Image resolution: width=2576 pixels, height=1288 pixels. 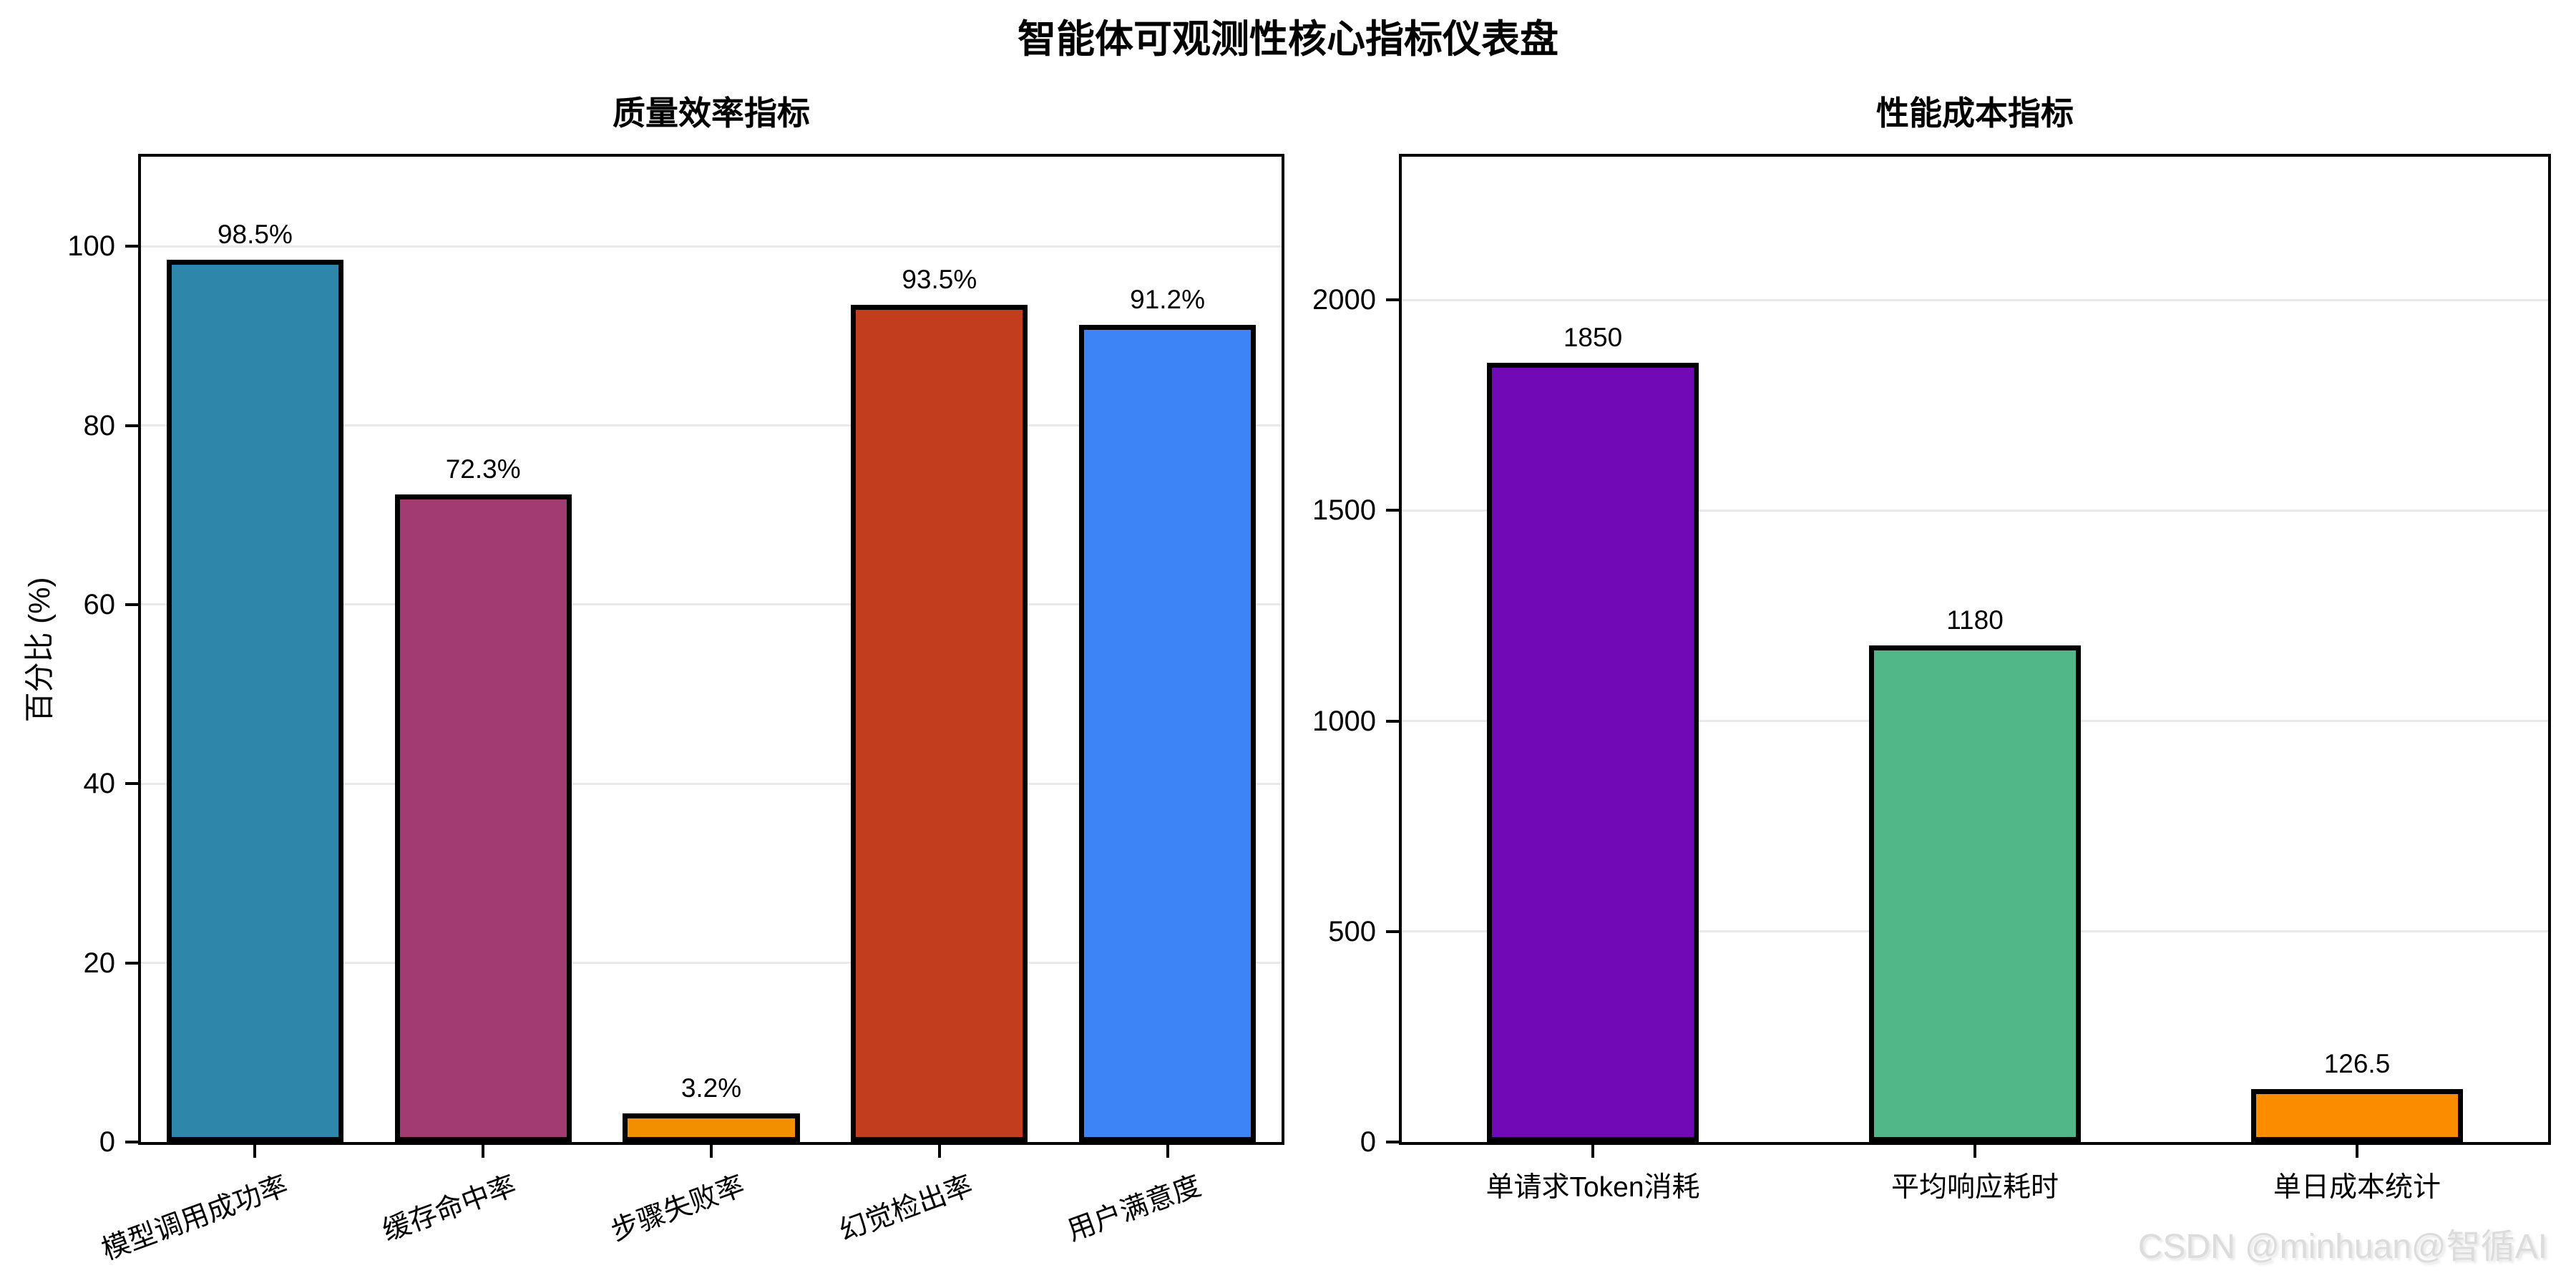 What do you see at coordinates (1592, 1187) in the screenshot?
I see `x-category-label: 单请求Token消耗` at bounding box center [1592, 1187].